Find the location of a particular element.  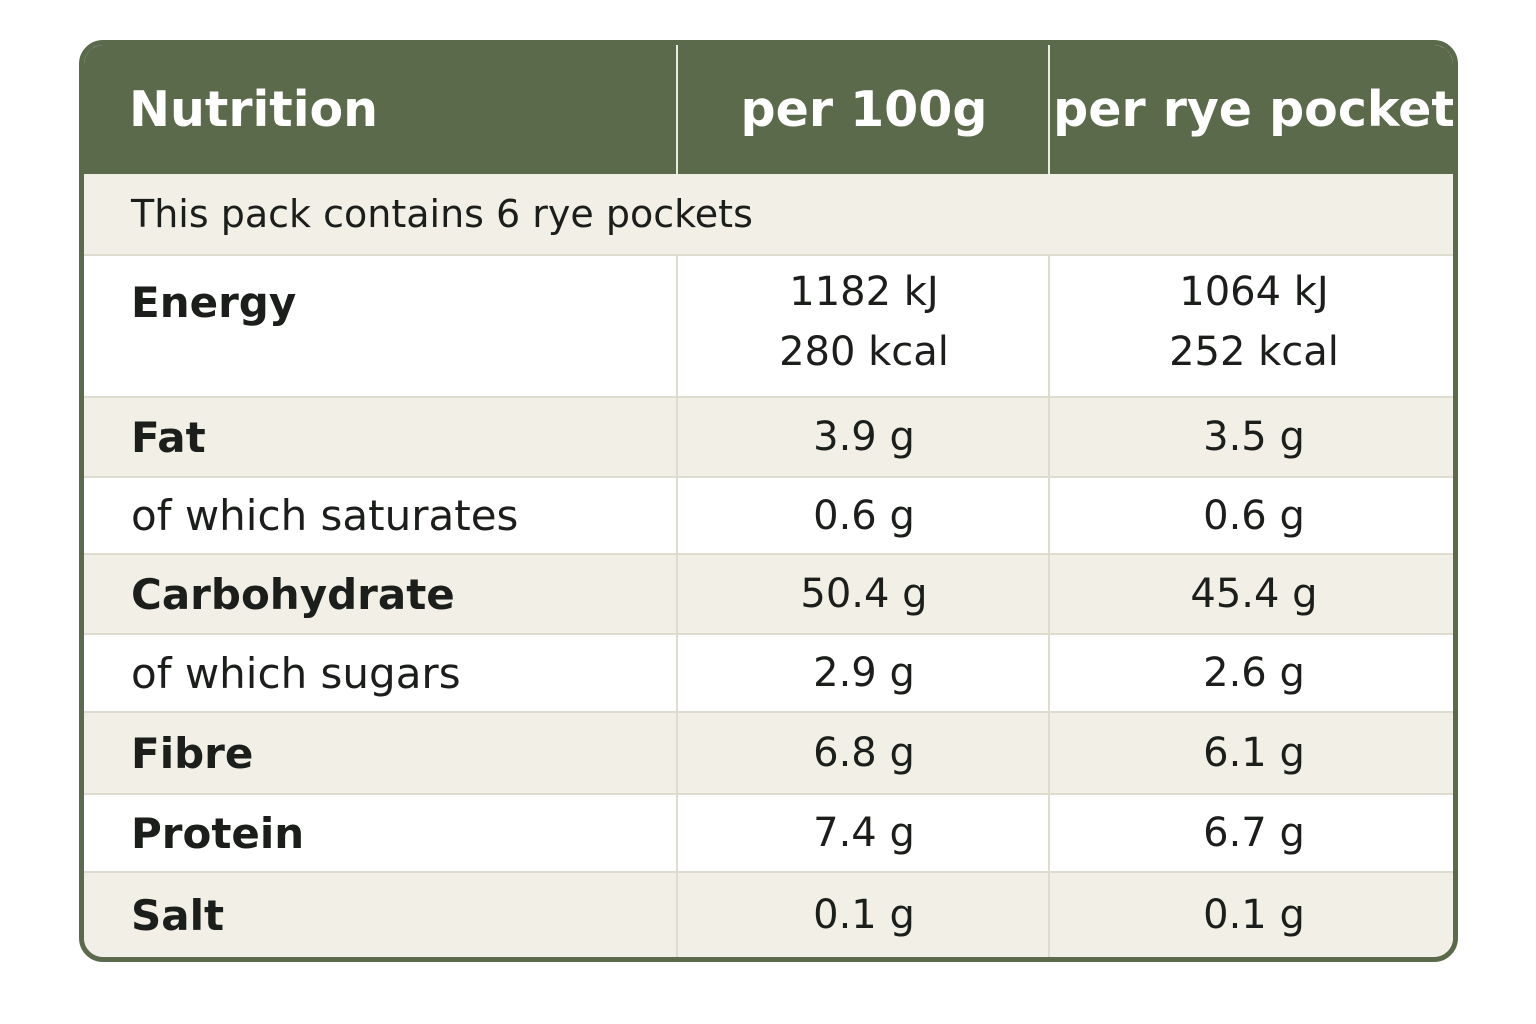

energy-kcal-per-100g: 280 kcal is located at coordinates (864, 352).